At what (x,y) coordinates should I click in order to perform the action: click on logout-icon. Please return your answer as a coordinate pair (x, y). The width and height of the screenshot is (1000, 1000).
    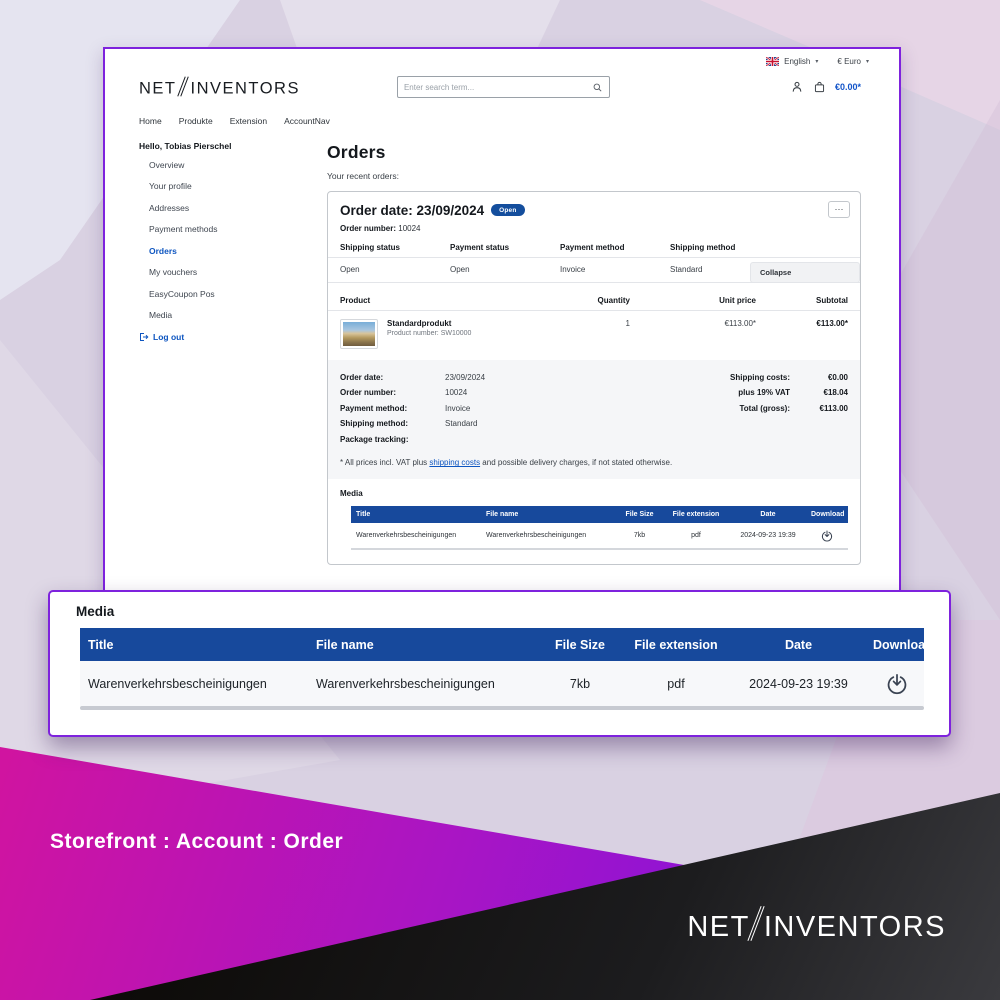
    Looking at the image, I should click on (144, 336).